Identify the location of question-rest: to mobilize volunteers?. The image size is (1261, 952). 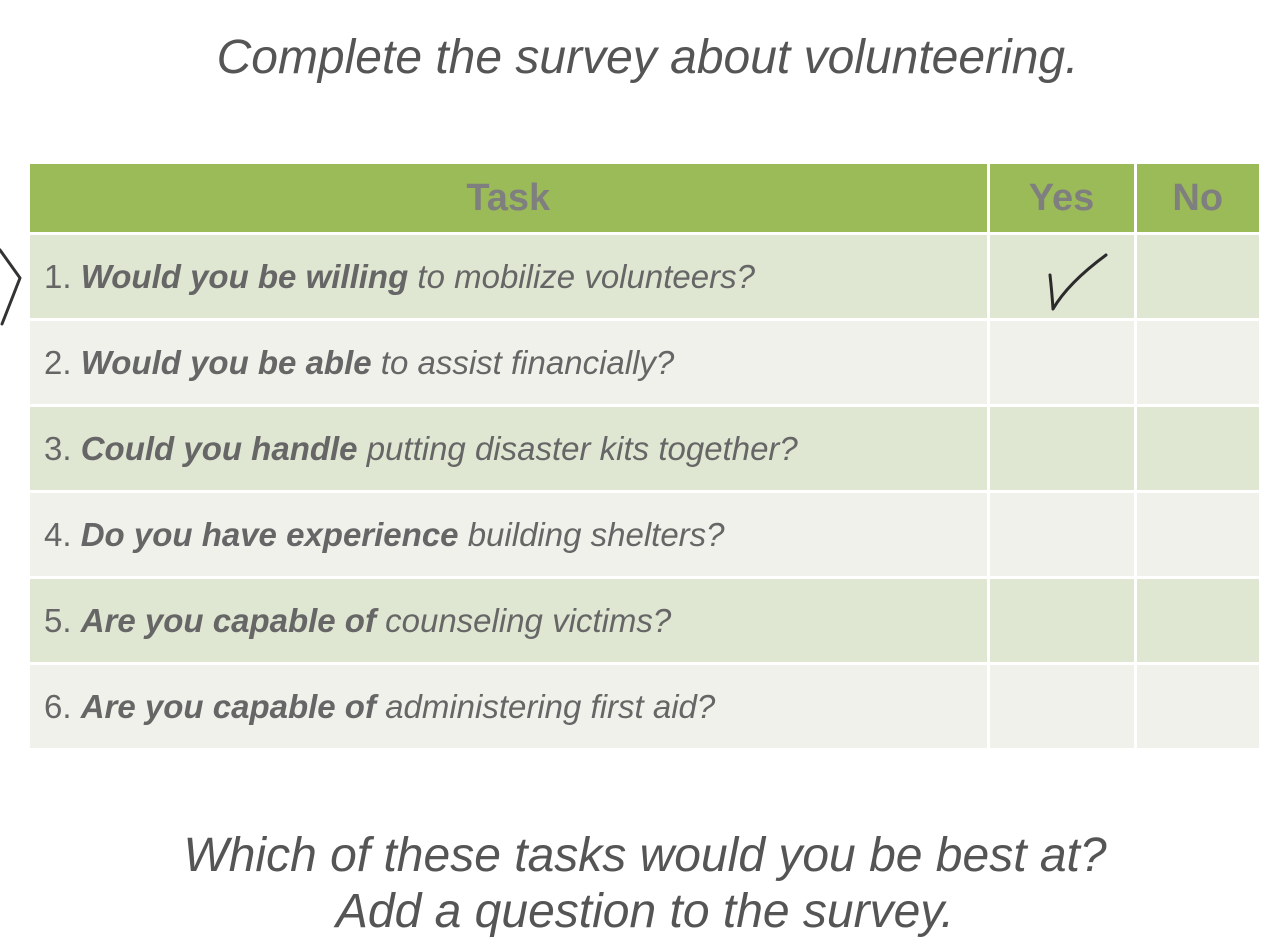
(581, 276).